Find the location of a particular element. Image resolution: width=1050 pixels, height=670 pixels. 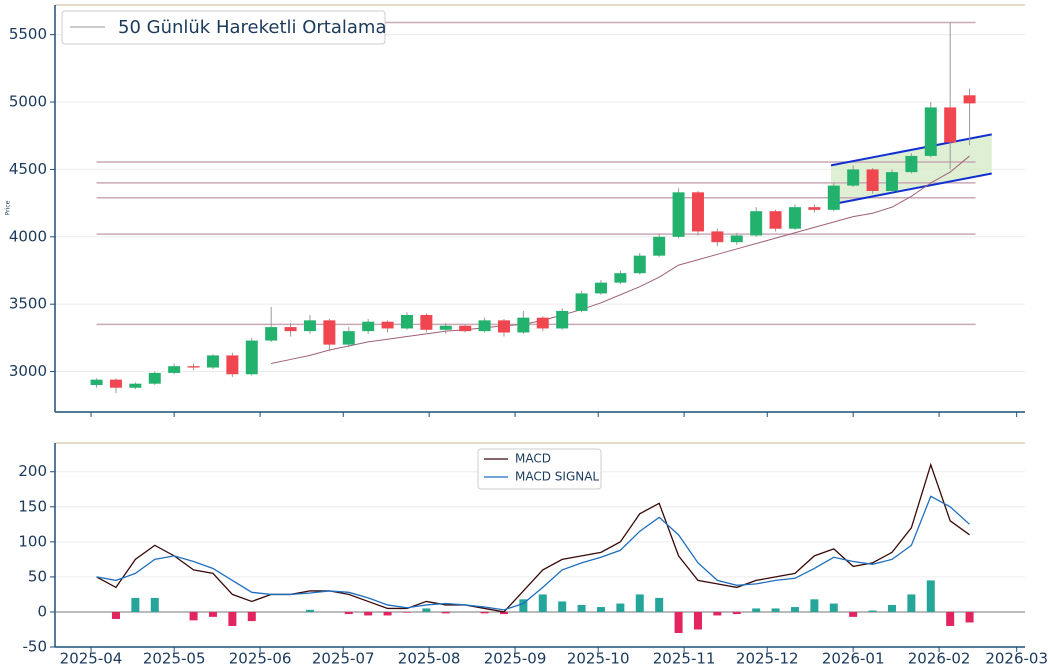

y-tick-label: 3500 is located at coordinates (28, 304).